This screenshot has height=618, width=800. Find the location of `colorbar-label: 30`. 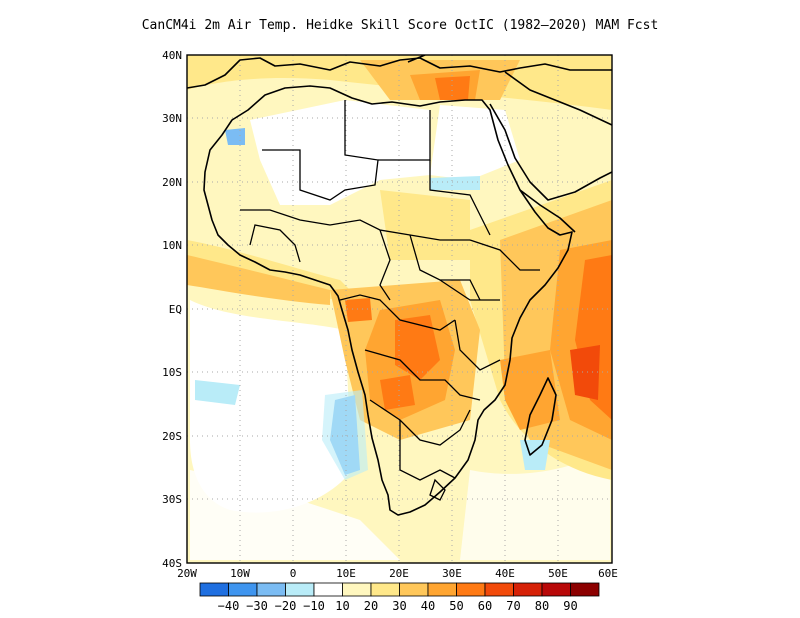

colorbar-label: 30 is located at coordinates (399, 606).